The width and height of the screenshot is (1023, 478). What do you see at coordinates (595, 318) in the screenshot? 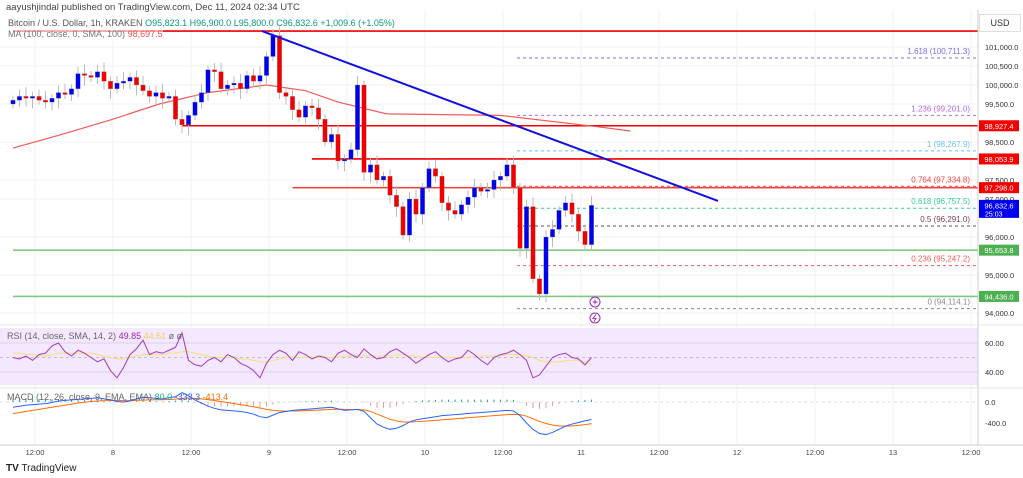
I see `lightning-icon` at bounding box center [595, 318].